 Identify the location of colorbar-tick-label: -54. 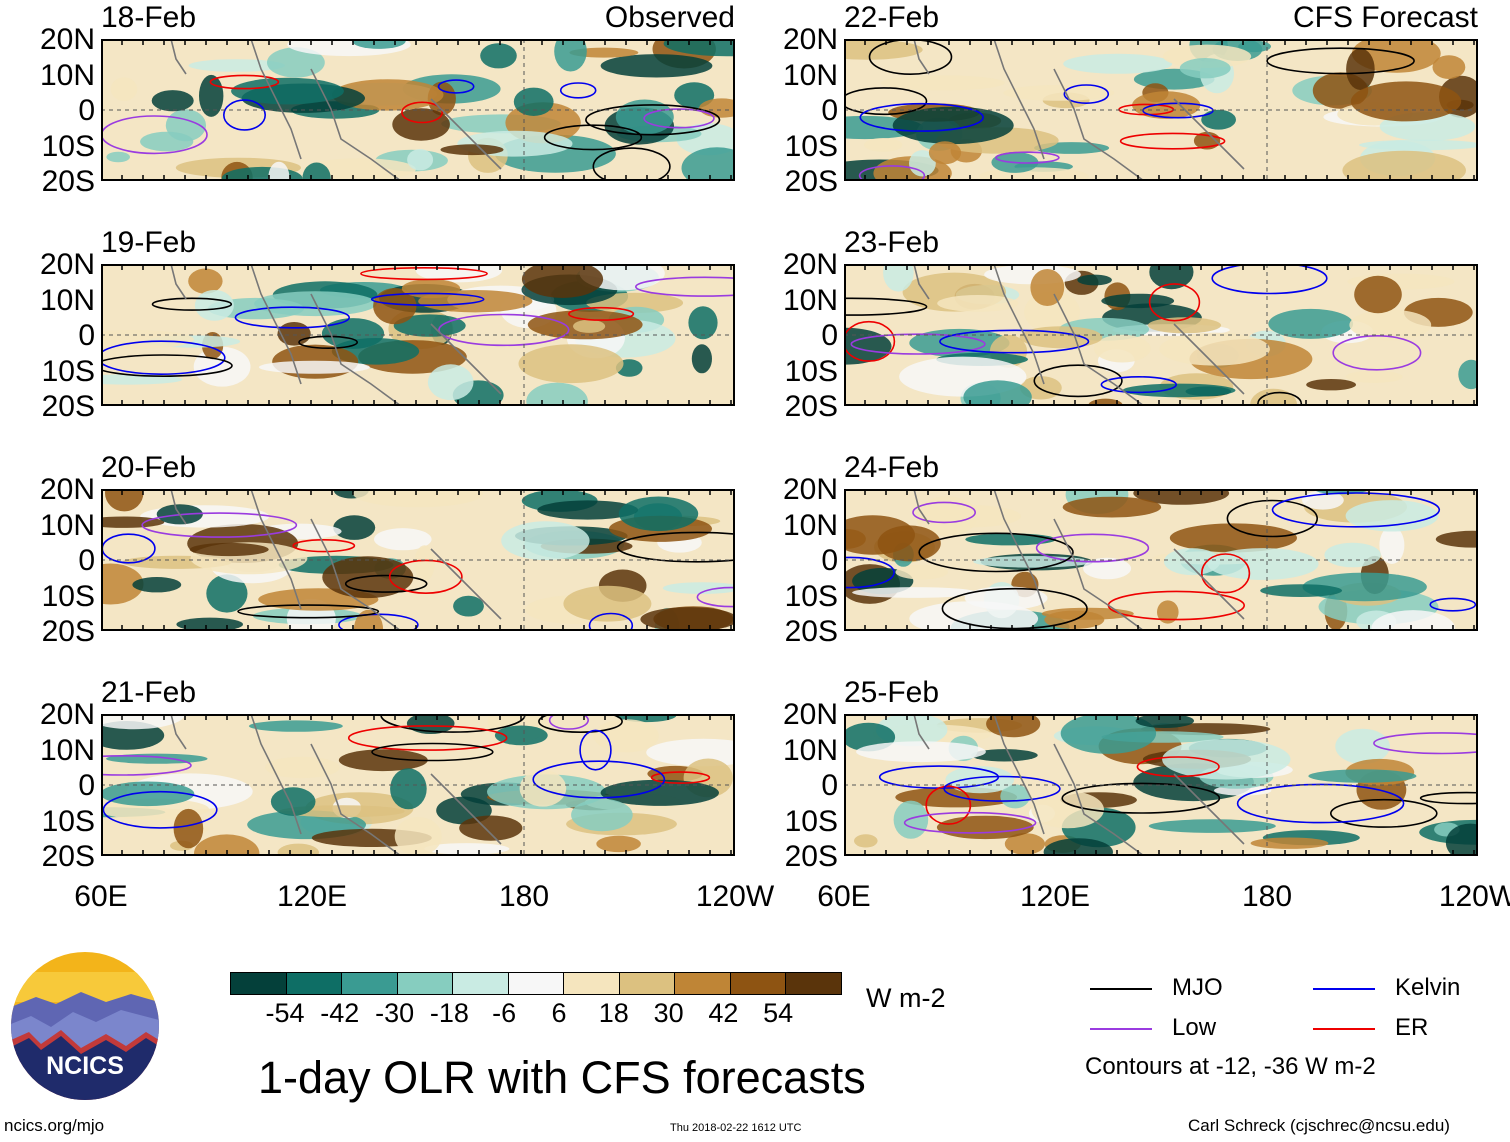
(285, 1013).